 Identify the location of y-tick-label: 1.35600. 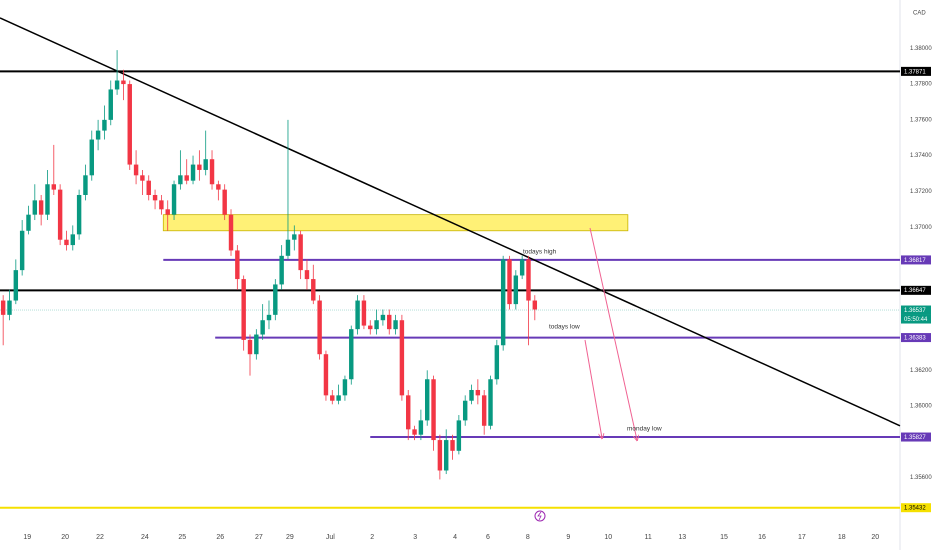
(921, 478).